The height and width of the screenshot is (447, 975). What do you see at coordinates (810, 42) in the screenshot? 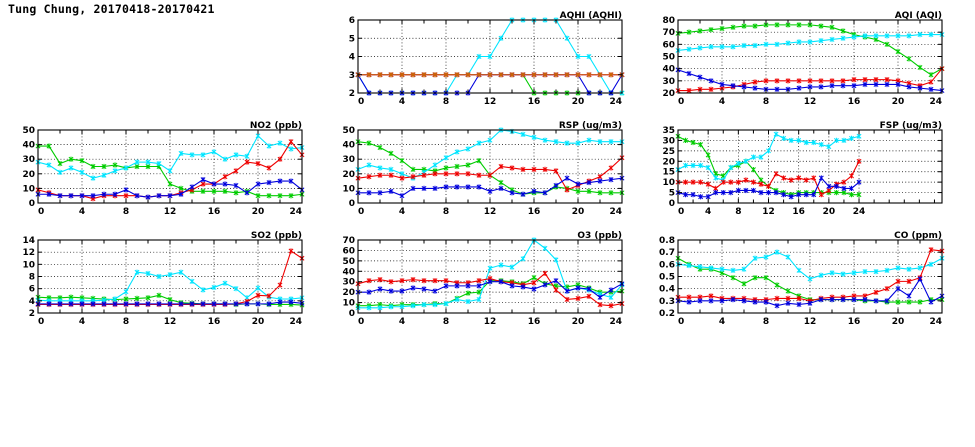
I see `series-cyan` at bounding box center [810, 42].